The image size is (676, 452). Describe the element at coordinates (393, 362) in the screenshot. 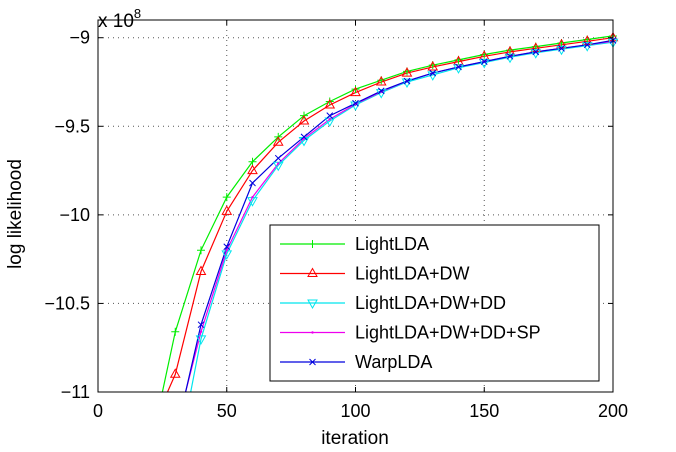

I see `legend-label: WarpLDA` at that location.